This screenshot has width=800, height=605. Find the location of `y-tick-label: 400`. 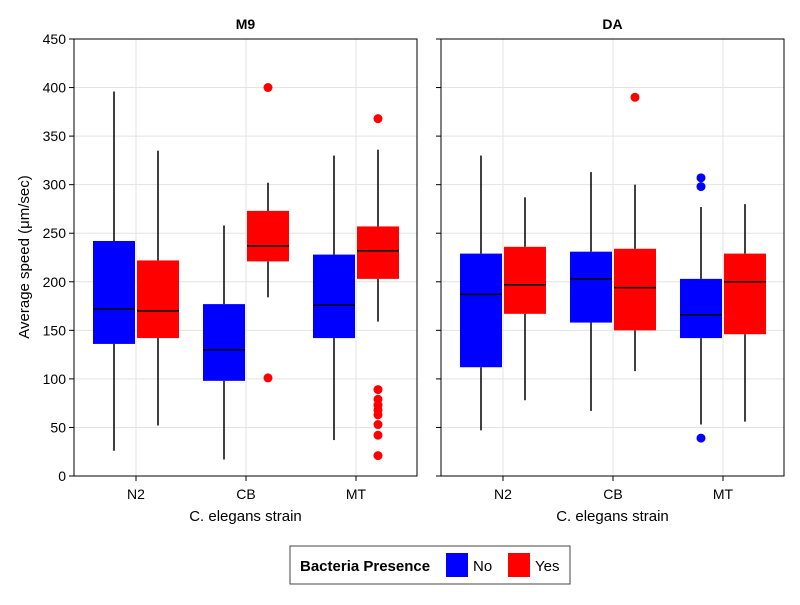

y-tick-label: 400 is located at coordinates (55, 88).